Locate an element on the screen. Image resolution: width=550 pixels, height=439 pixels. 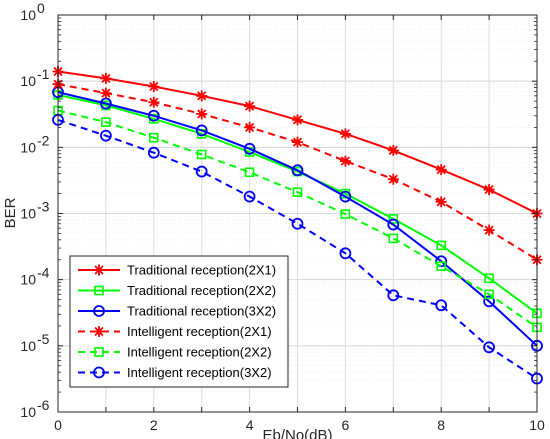
legend-item: Intelligent reception(3X2) is located at coordinates (175, 372).